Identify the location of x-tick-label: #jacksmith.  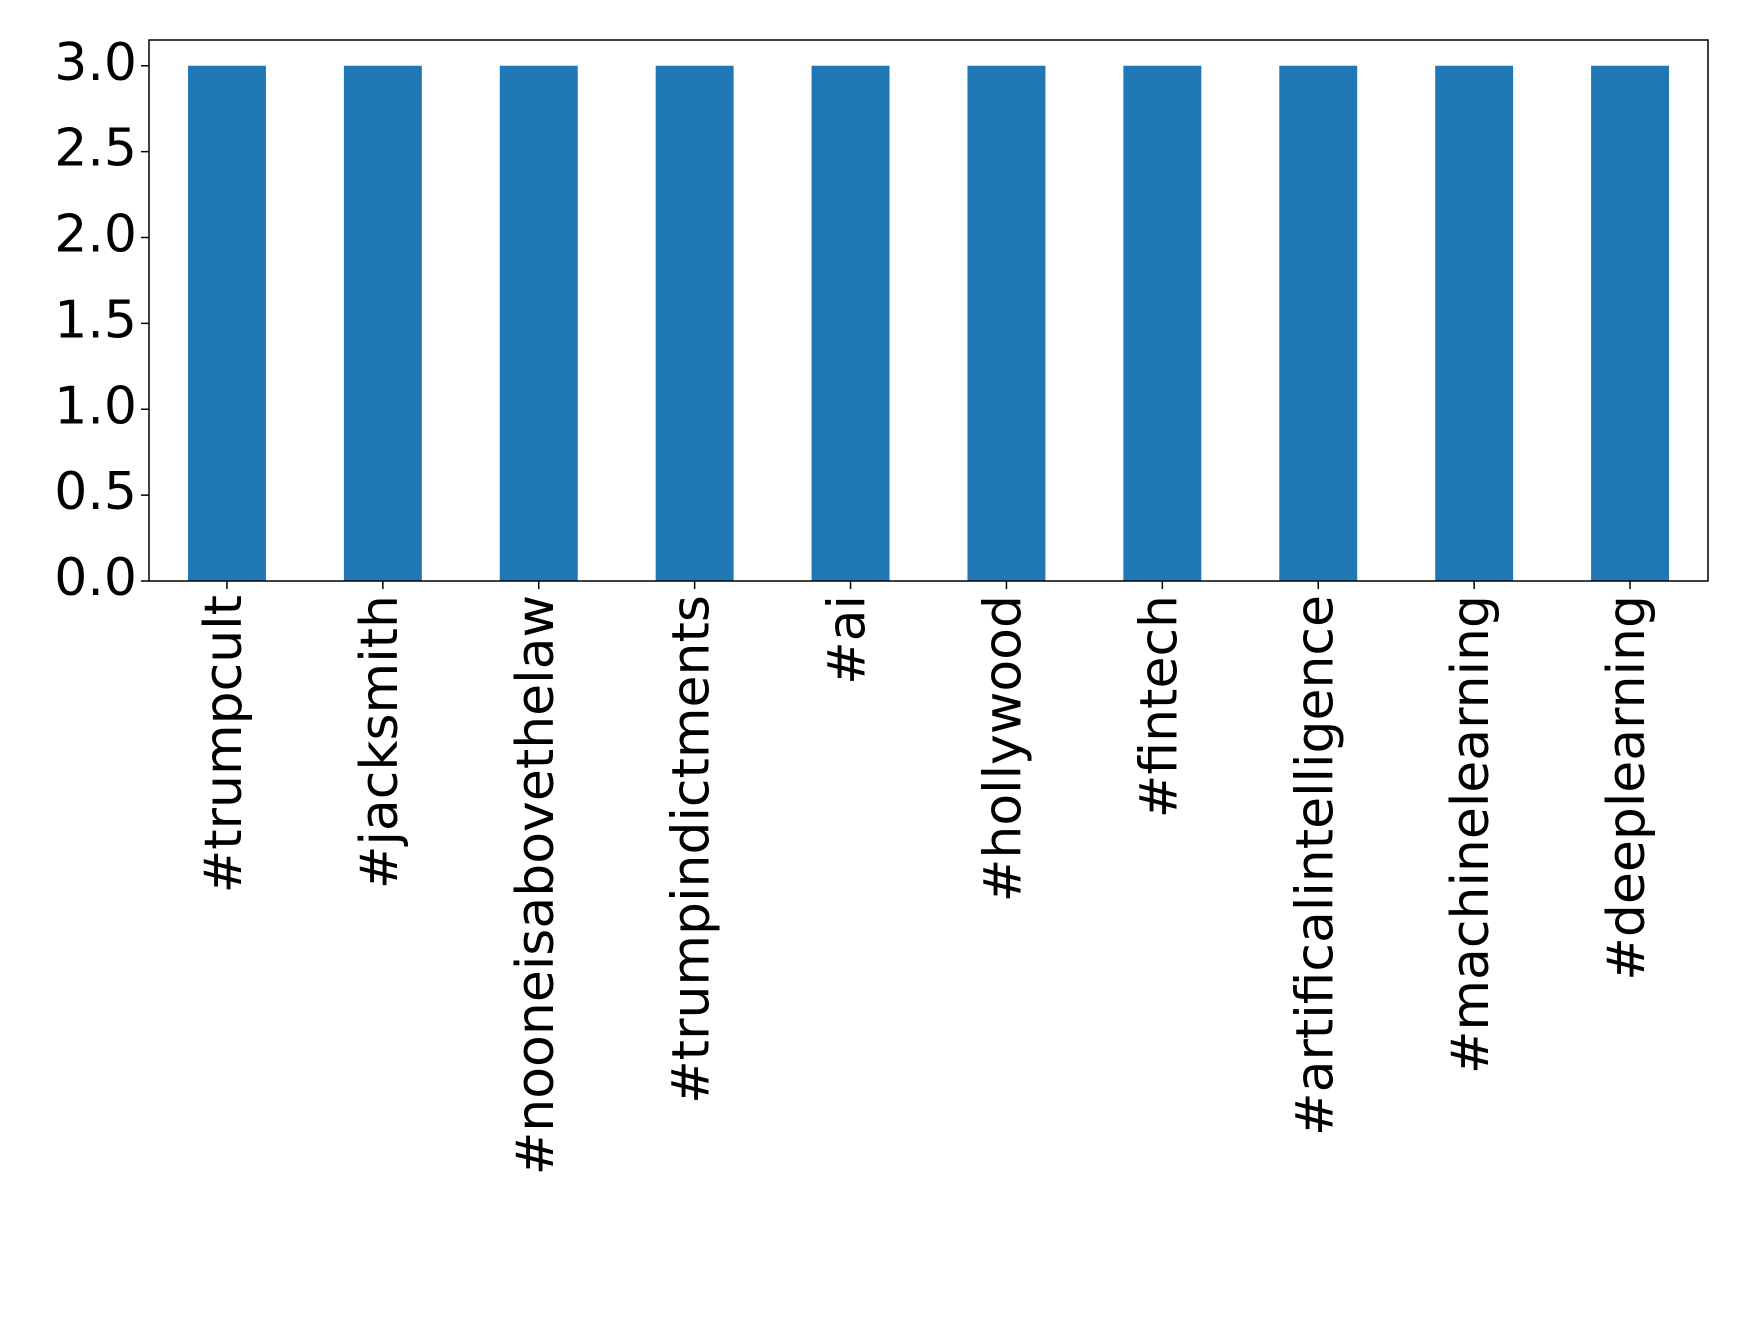
(380, 742).